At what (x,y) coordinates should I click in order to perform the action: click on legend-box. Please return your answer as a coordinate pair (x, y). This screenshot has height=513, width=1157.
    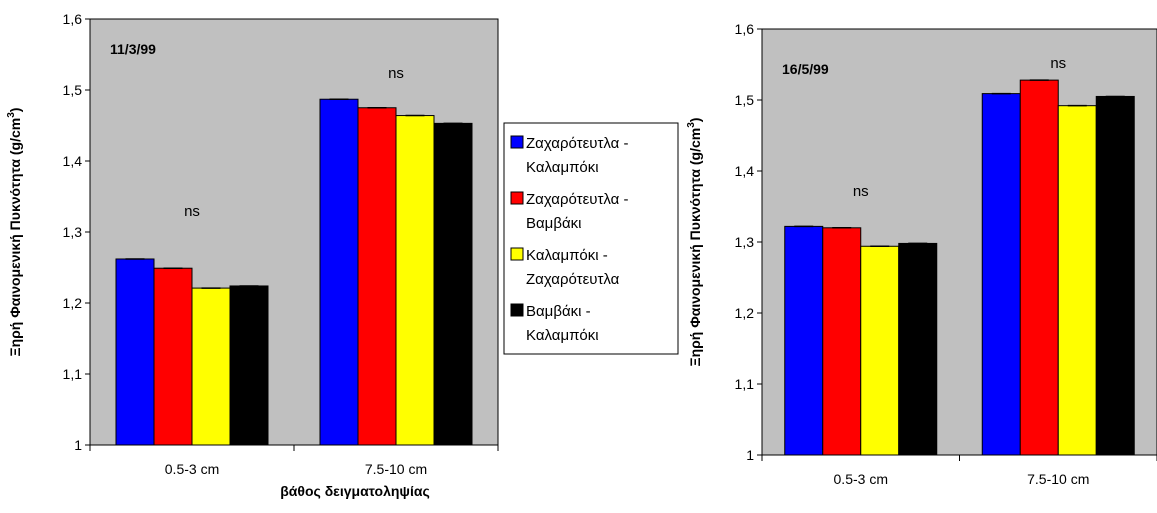
    Looking at the image, I should click on (591, 238).